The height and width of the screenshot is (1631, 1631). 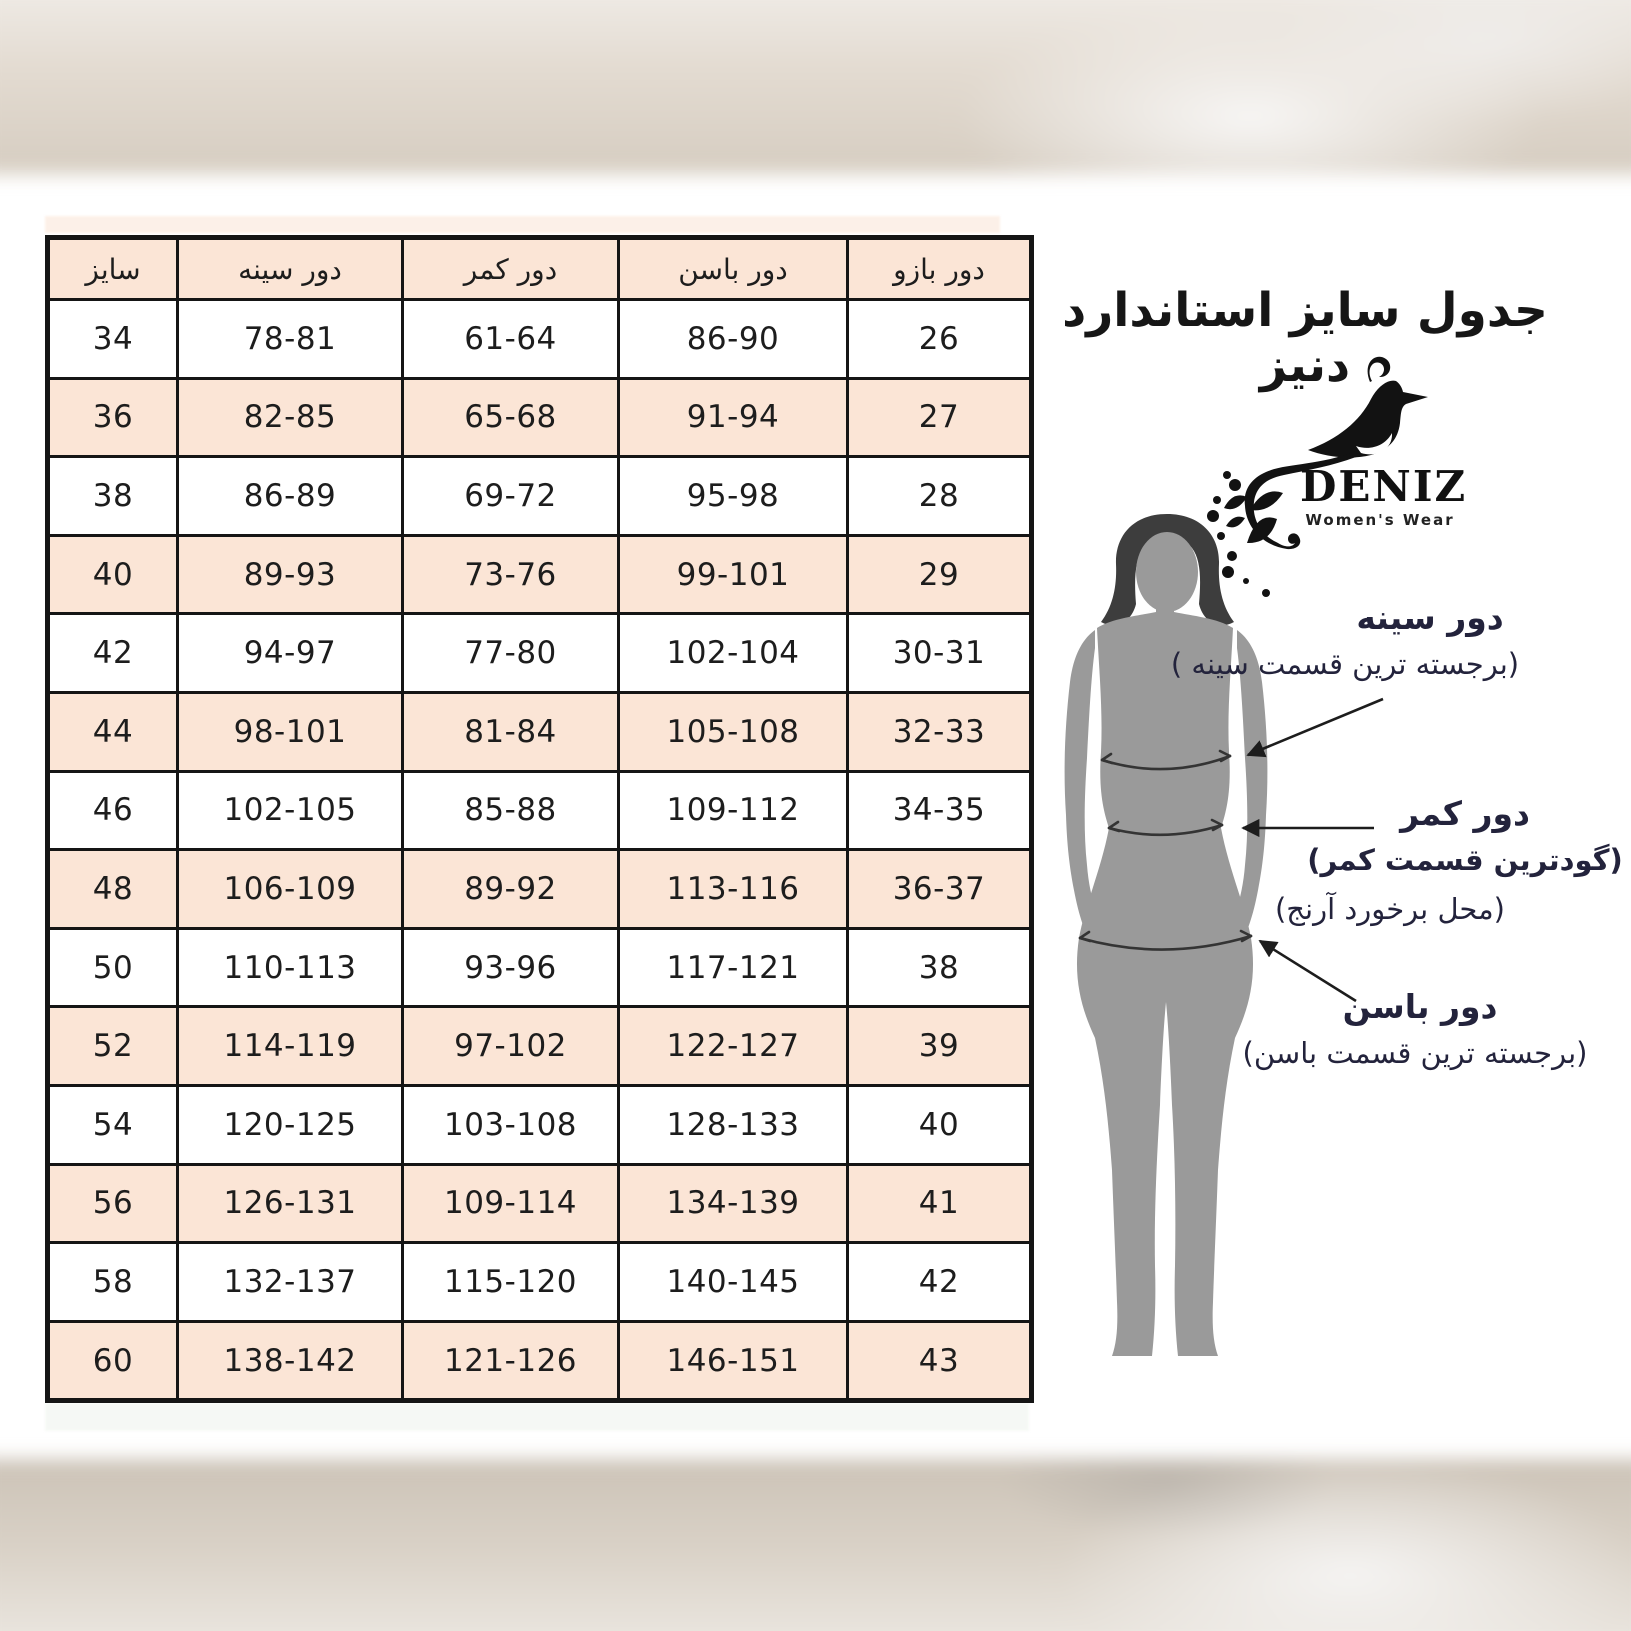 What do you see at coordinates (733, 889) in the screenshot?
I see `table-cell: 113-116` at bounding box center [733, 889].